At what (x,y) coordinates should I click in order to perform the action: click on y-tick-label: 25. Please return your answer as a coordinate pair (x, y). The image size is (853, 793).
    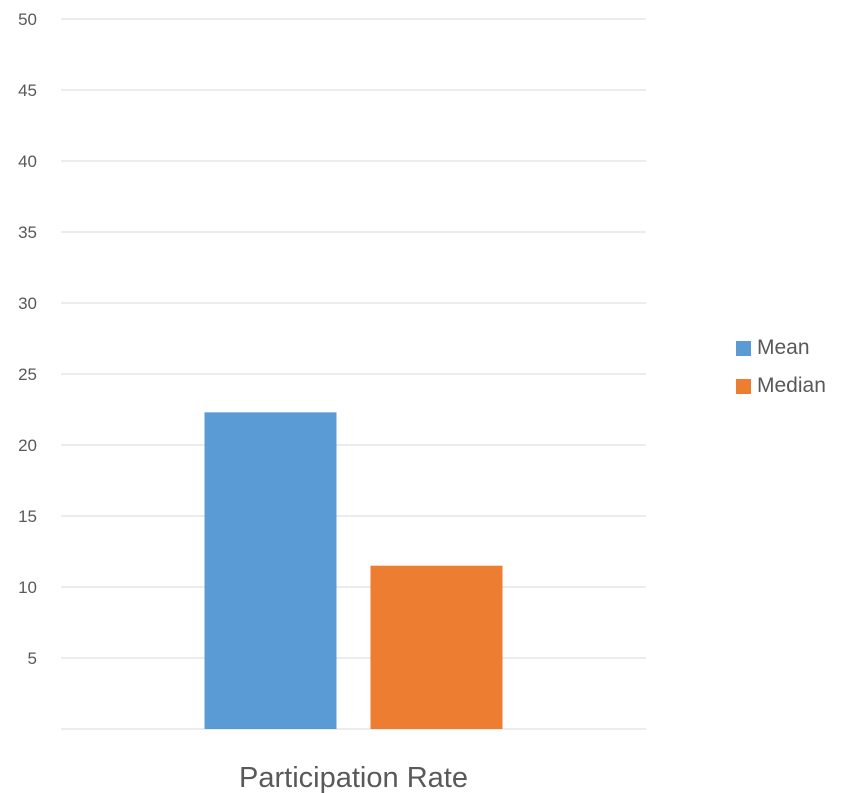
    Looking at the image, I should click on (27, 374).